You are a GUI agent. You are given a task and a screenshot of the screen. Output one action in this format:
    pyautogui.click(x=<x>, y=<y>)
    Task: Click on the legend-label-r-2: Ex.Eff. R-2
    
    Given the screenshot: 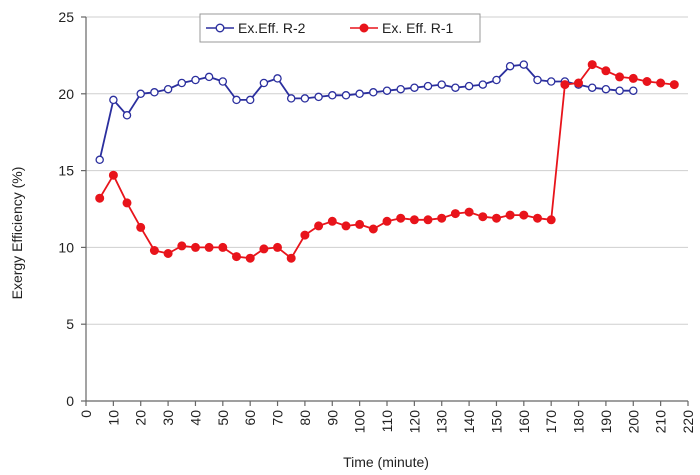 What is the action you would take?
    pyautogui.click(x=272, y=28)
    